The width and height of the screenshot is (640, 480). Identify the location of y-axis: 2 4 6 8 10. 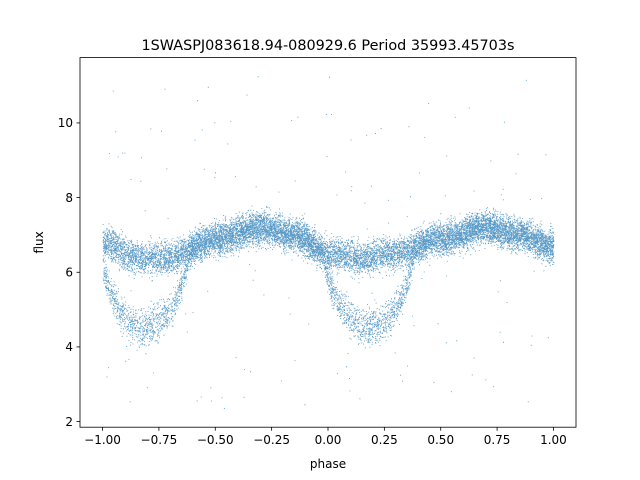
(69, 272).